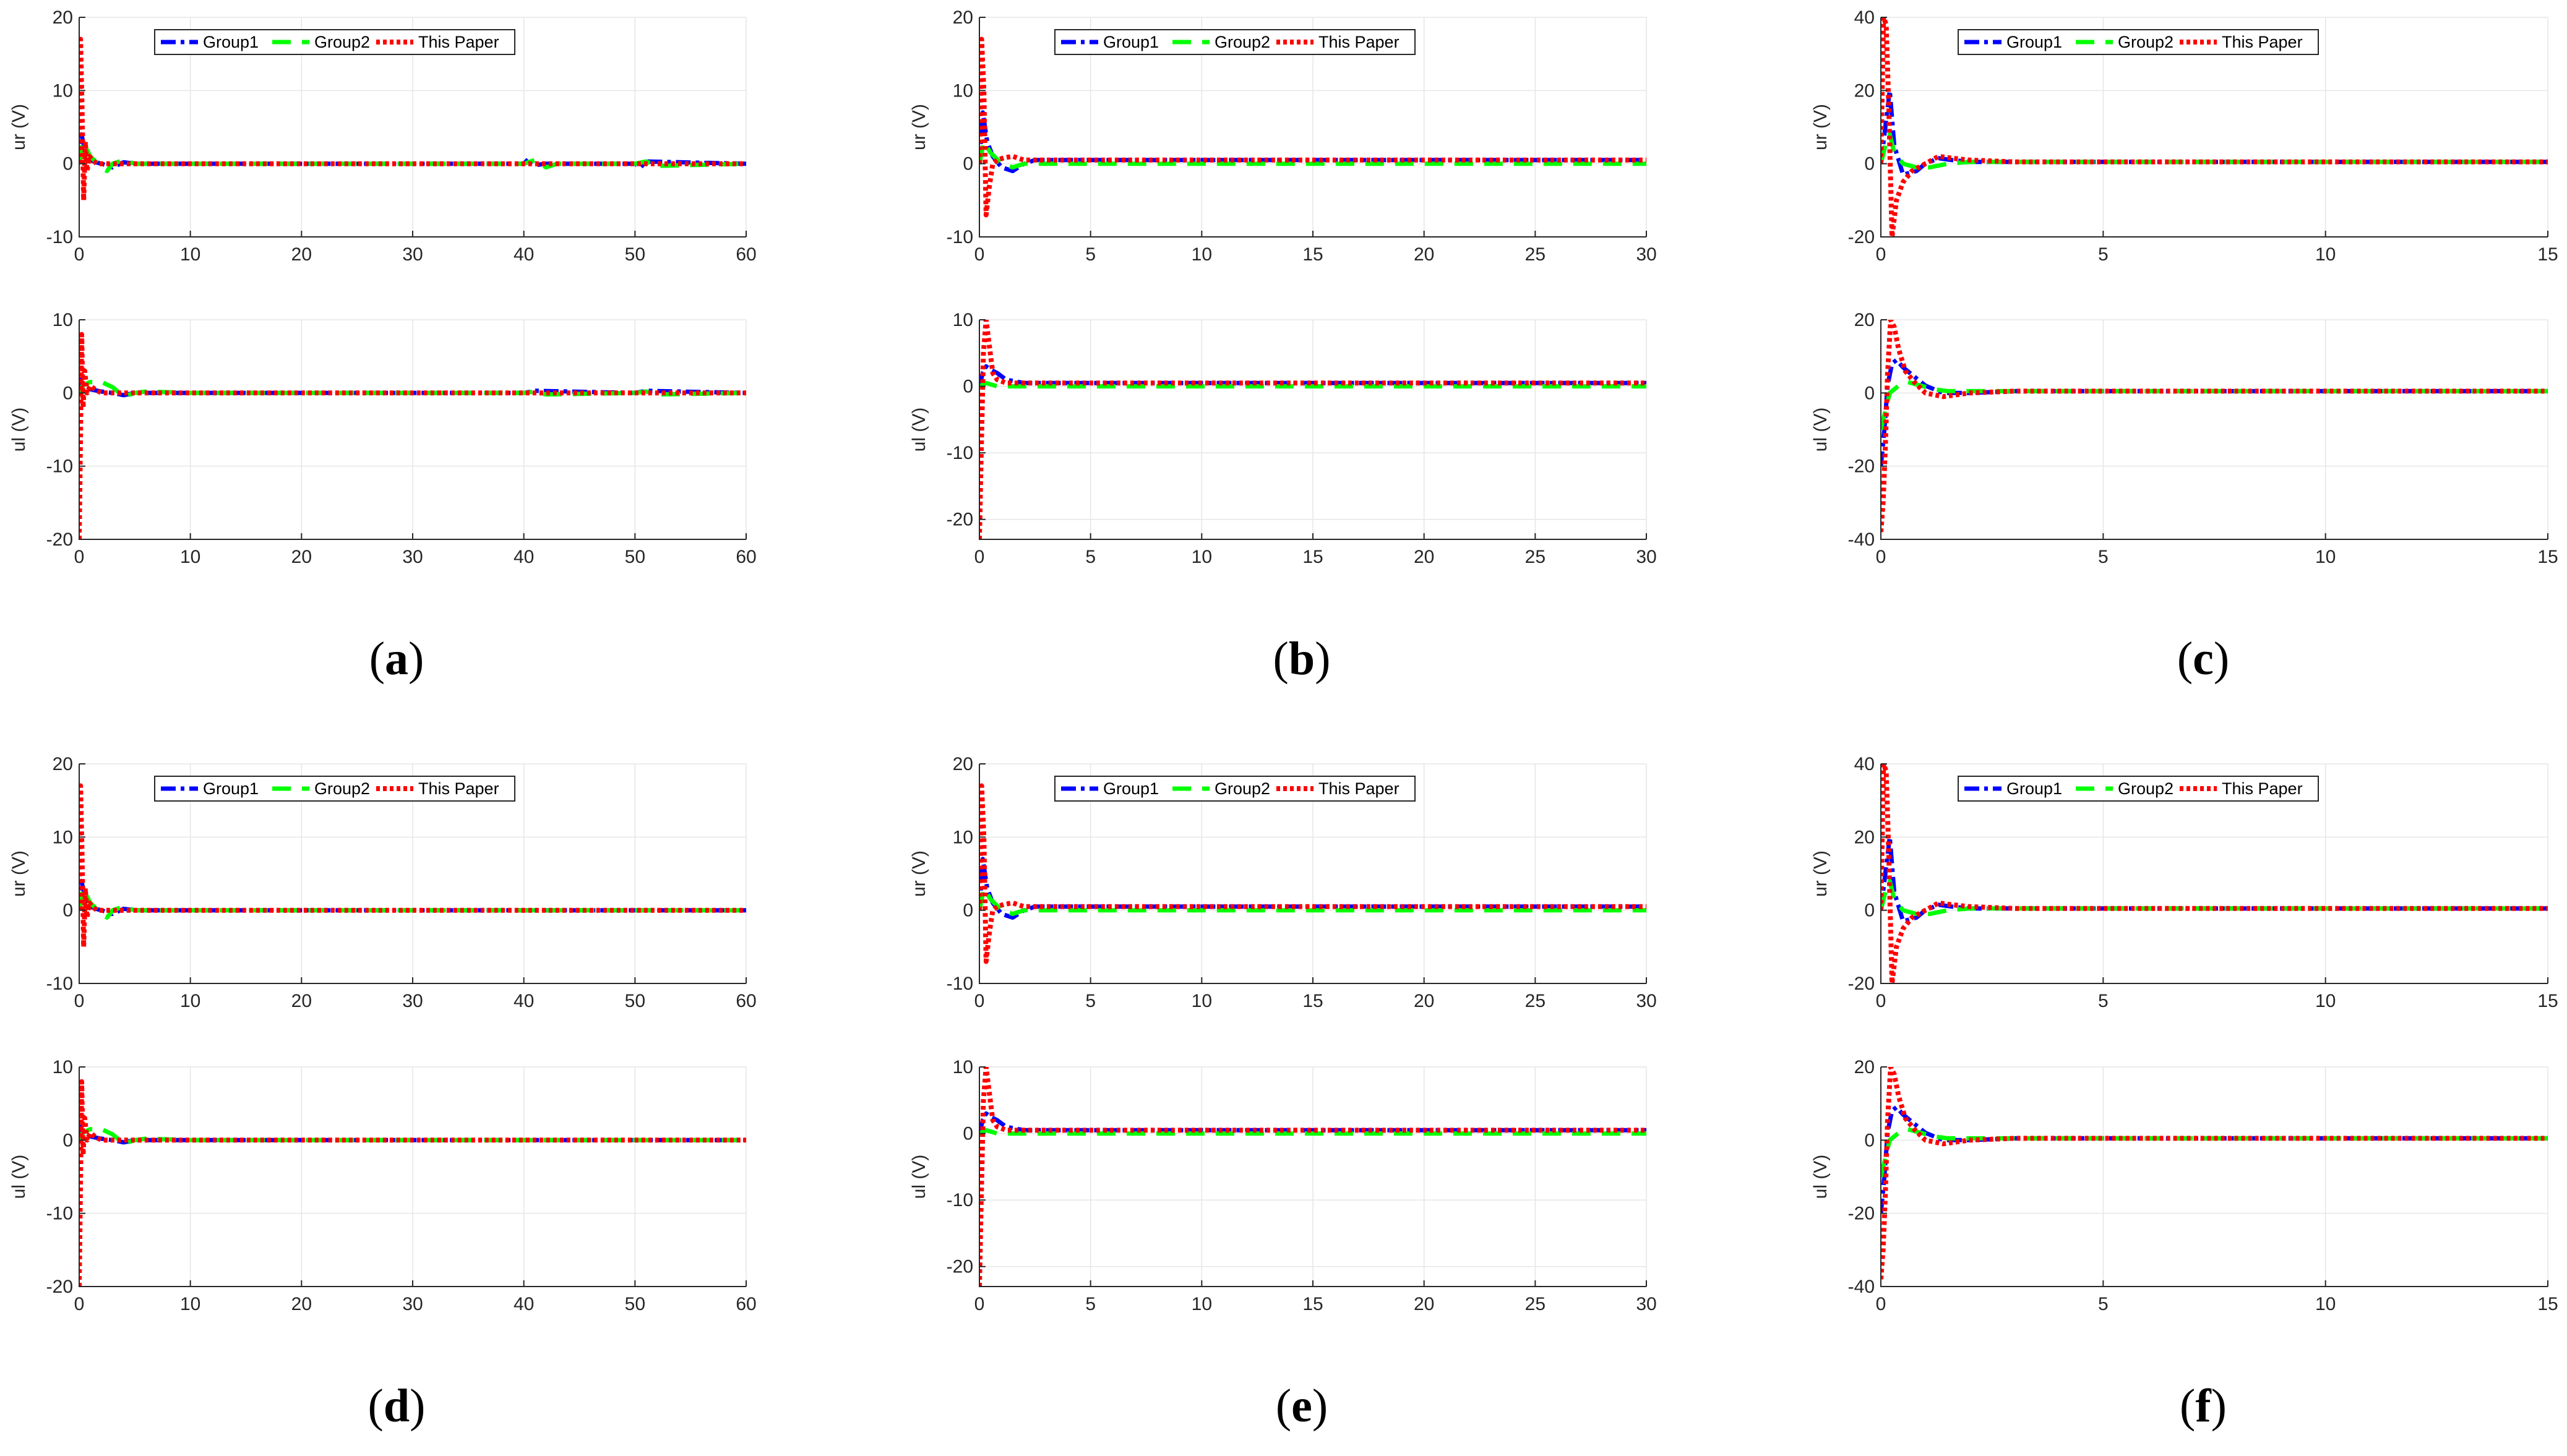 The image size is (2567, 1456). I want to click on panel-caption: (d), so click(397, 1406).